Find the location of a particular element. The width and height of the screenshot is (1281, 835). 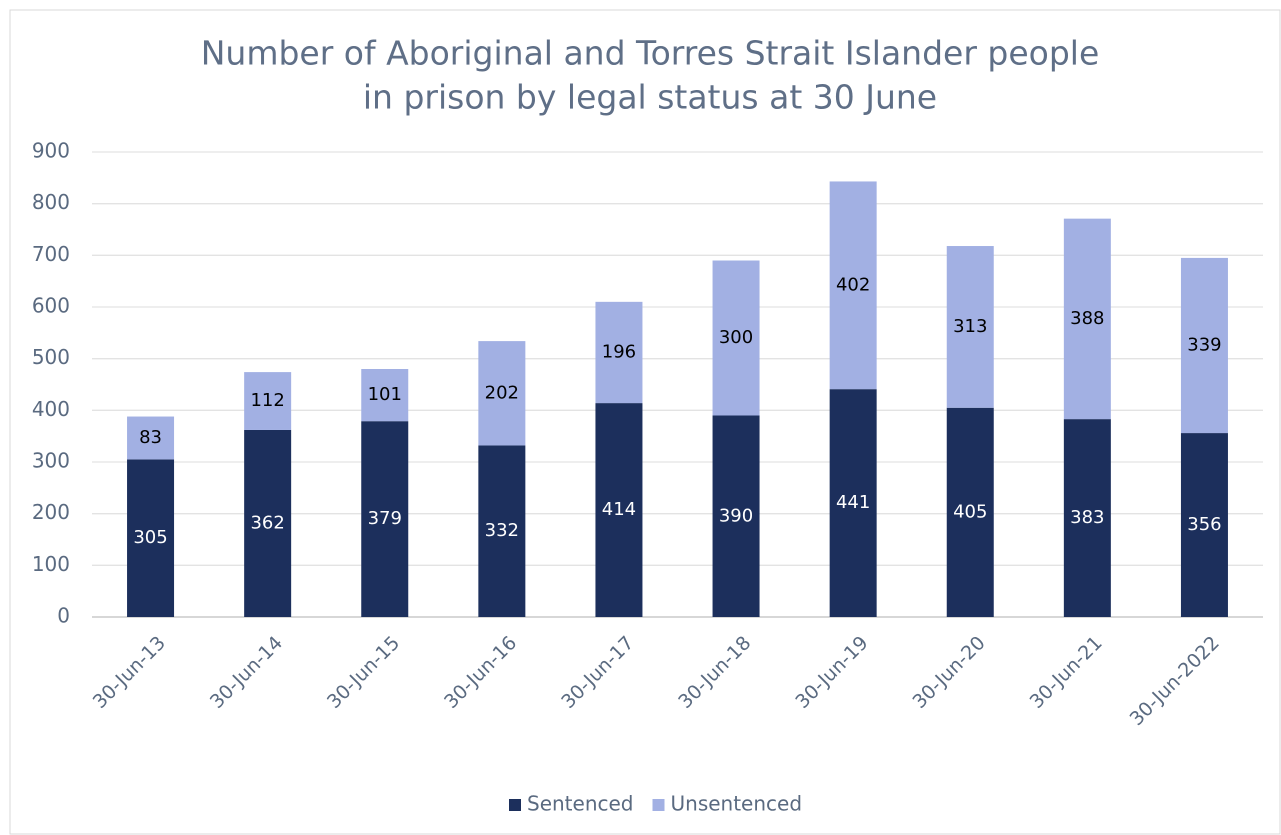

y-tick-label: 400 is located at coordinates (51, 409).